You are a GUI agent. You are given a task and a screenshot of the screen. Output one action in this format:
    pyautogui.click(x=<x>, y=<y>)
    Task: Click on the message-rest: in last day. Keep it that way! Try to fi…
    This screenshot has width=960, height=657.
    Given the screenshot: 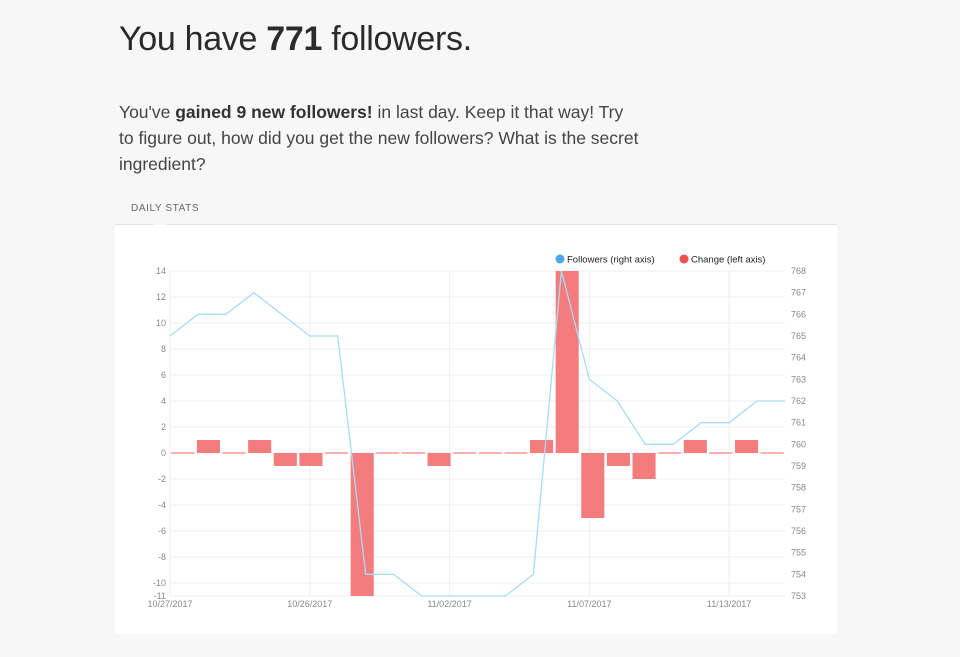 What is the action you would take?
    pyautogui.click(x=379, y=138)
    